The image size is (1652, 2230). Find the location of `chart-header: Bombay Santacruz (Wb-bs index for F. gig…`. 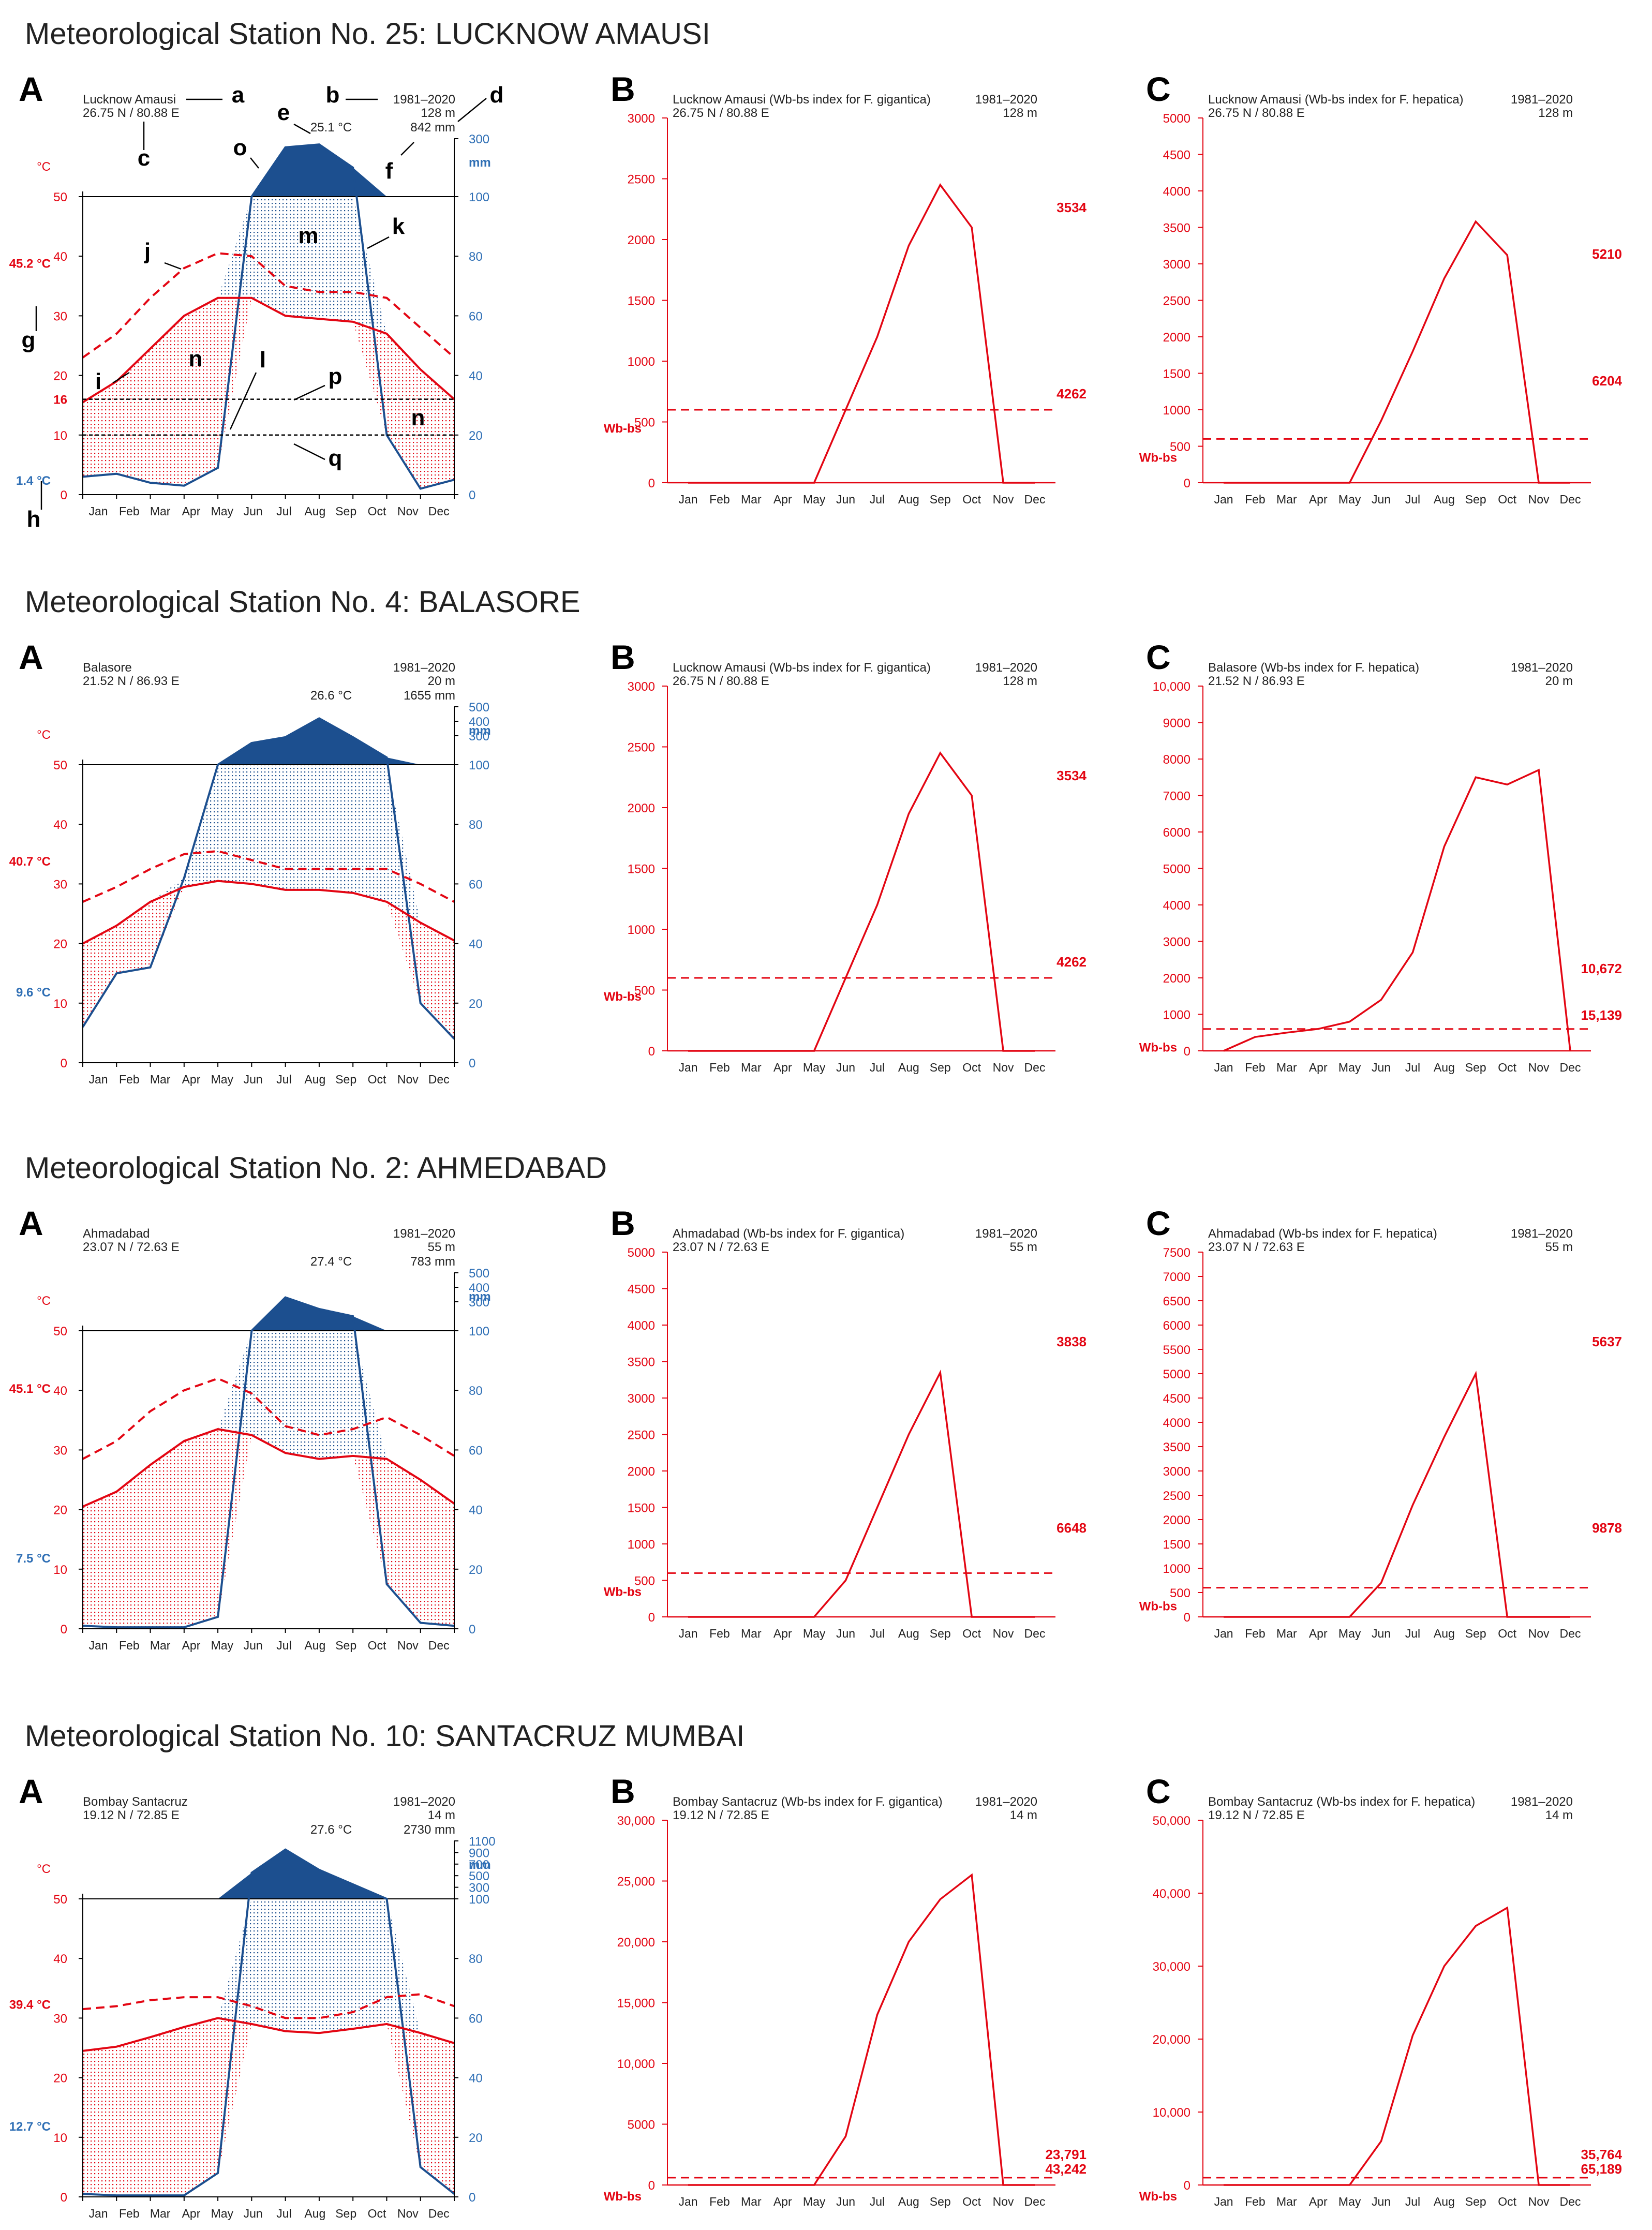

chart-header: Bombay Santacruz (Wb-bs index for F. gig… is located at coordinates (808, 1802).